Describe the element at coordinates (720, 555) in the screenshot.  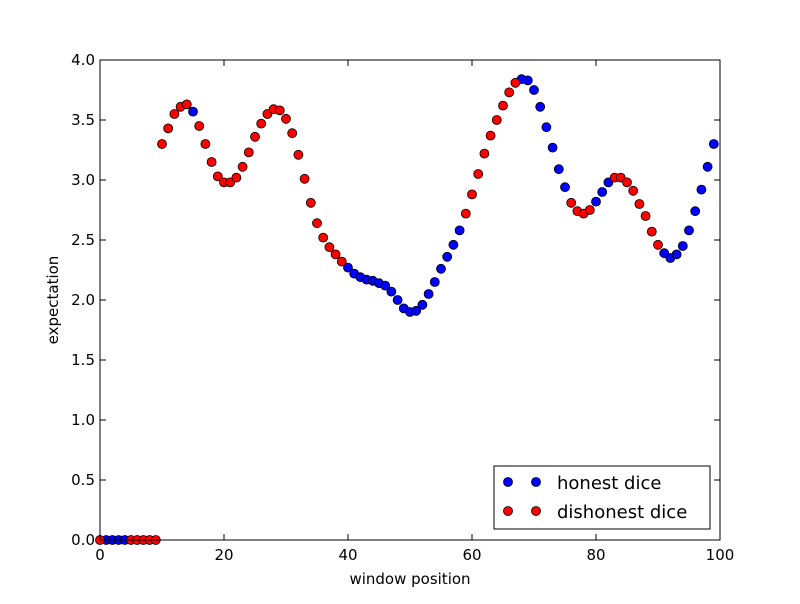
I see `x-tick-label: 100` at that location.